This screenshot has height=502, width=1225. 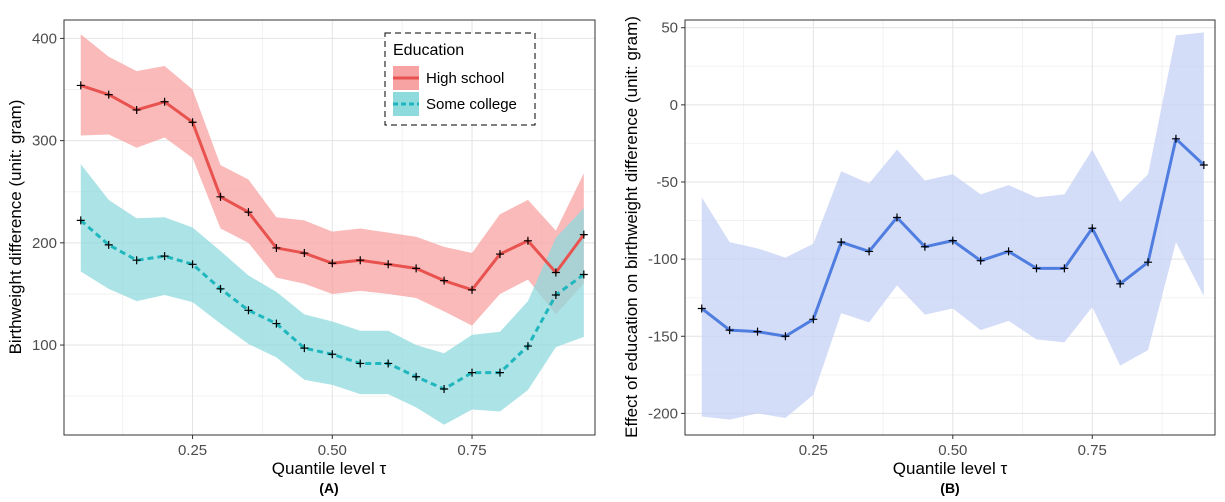 What do you see at coordinates (1092, 450) in the screenshot?
I see `panel-b-x-tick-label-2: 0.75` at bounding box center [1092, 450].